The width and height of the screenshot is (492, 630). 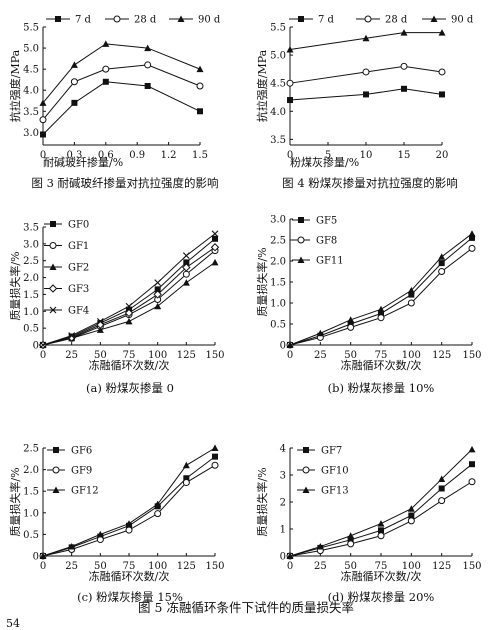 What do you see at coordinates (246, 607) in the screenshot?
I see `figure-caption: 图 5 冻融循环条件下试件的质量损失率` at bounding box center [246, 607].